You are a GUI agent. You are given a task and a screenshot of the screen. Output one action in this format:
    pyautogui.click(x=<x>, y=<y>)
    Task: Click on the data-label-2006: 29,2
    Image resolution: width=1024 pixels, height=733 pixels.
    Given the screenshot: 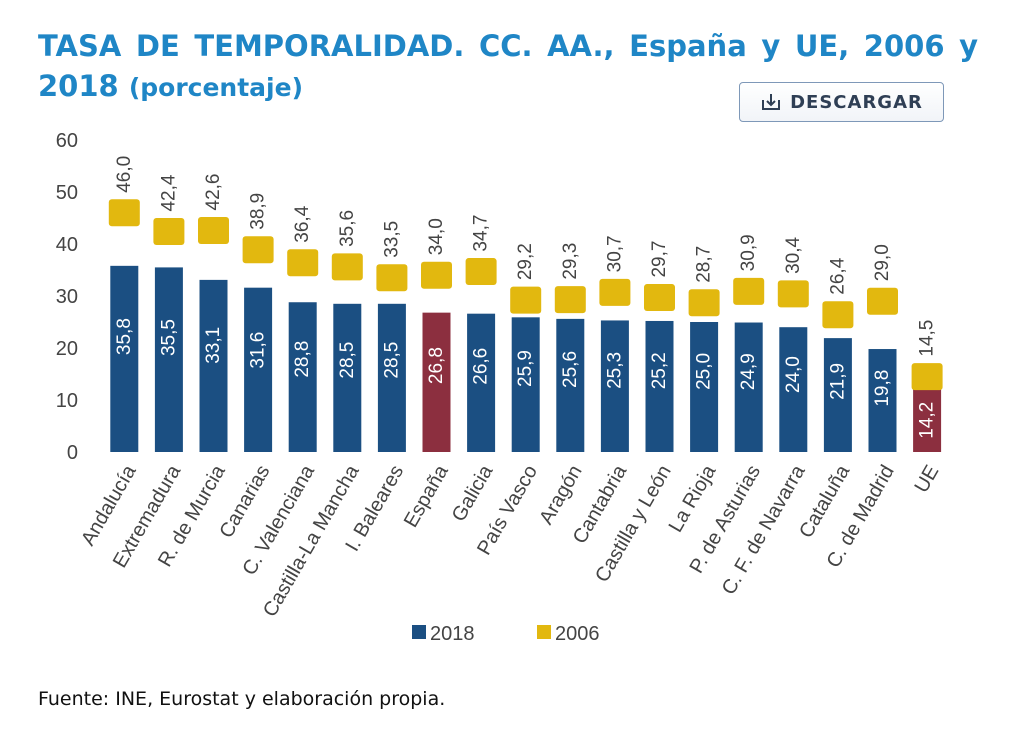 What is the action you would take?
    pyautogui.click(x=525, y=261)
    